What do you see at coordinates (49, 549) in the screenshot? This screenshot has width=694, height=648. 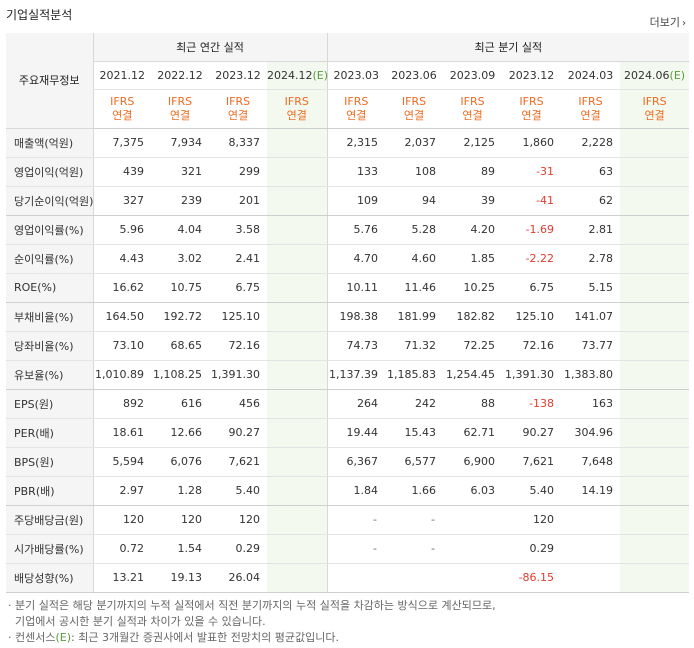 I see `row-label: 시가배당률(%)` at bounding box center [49, 549].